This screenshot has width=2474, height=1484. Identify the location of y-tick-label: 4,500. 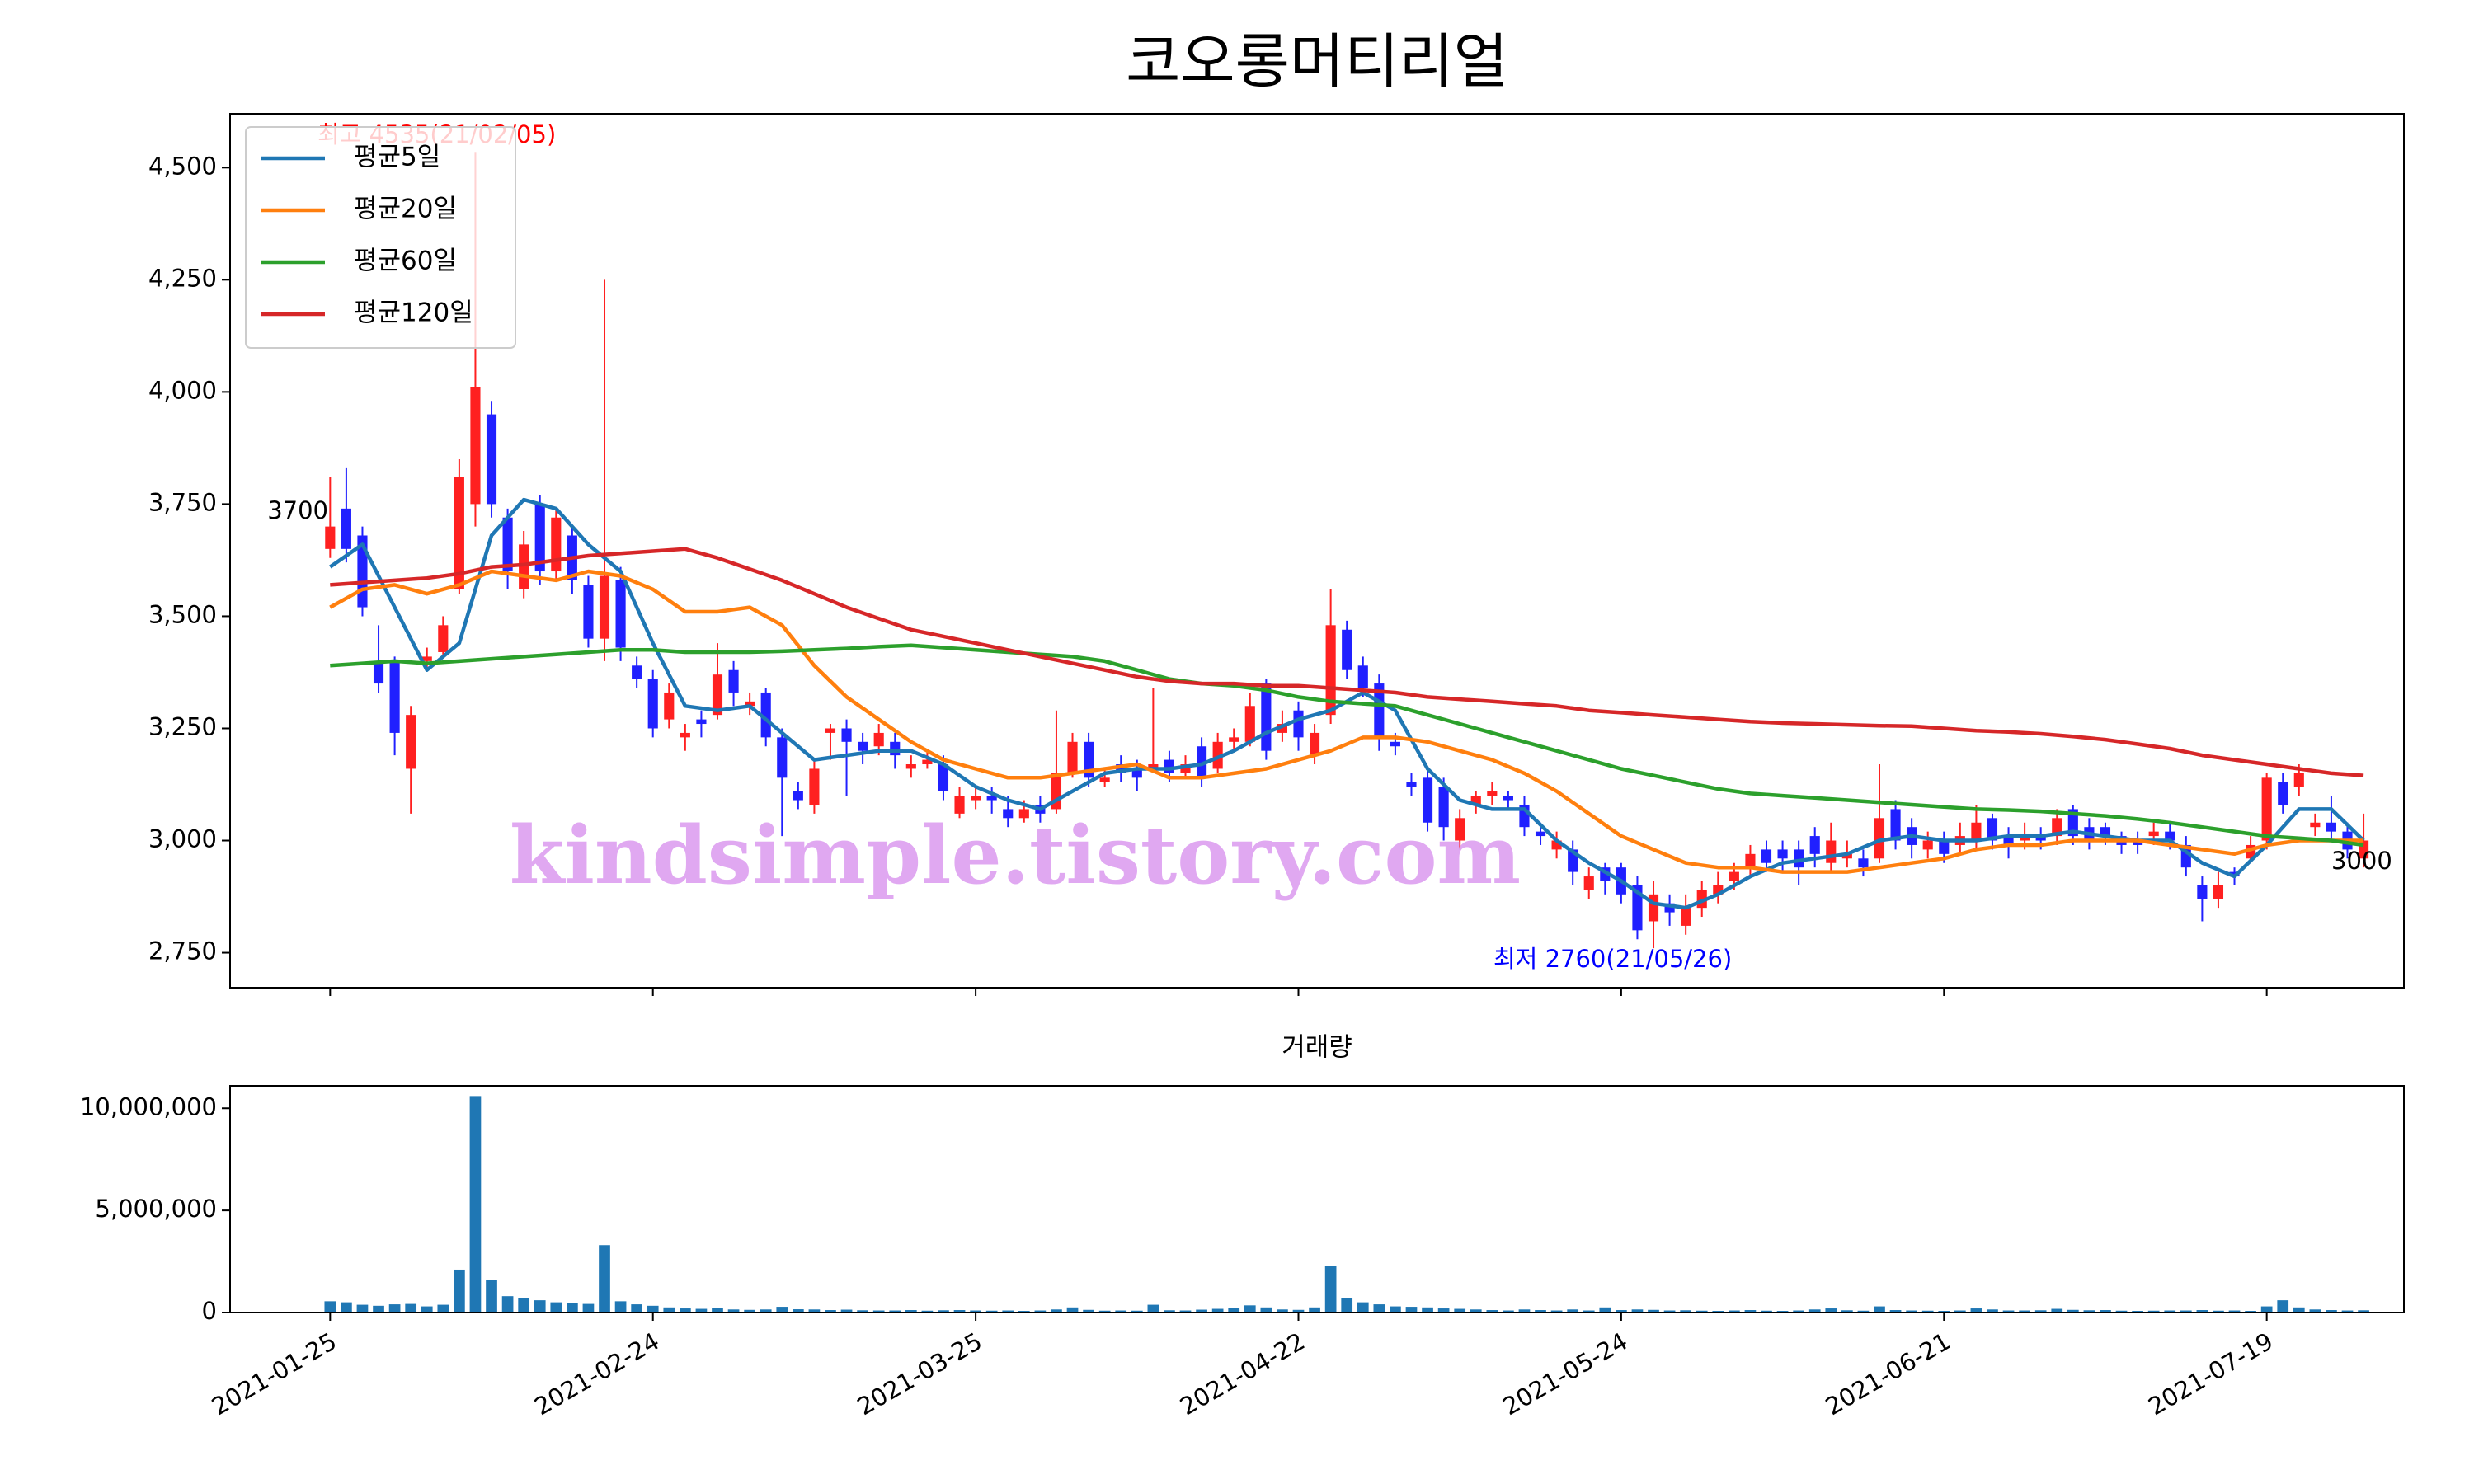
(182, 166).